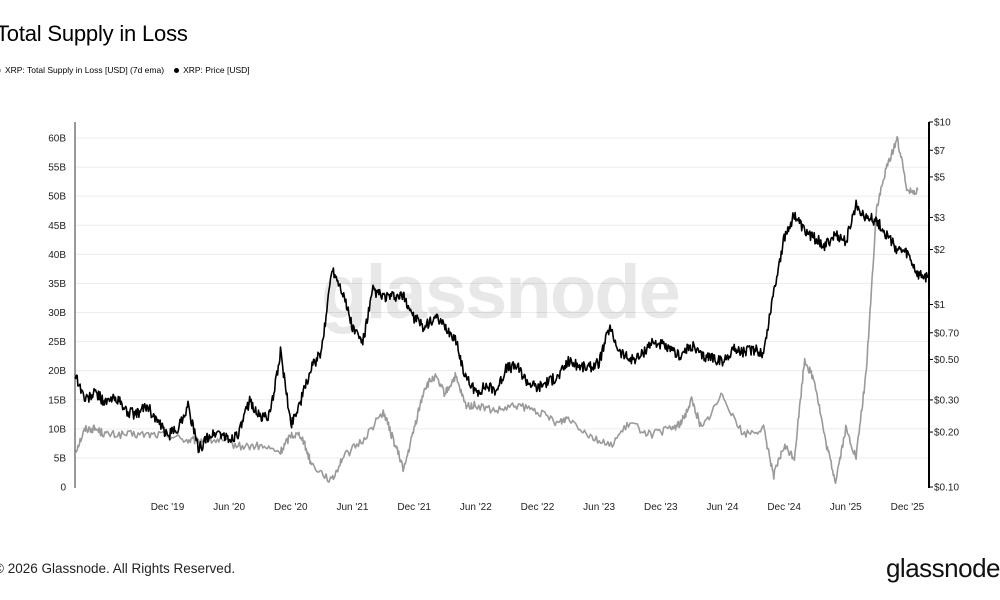 The width and height of the screenshot is (1000, 600). I want to click on y-right-tick-label: $1, so click(940, 305).